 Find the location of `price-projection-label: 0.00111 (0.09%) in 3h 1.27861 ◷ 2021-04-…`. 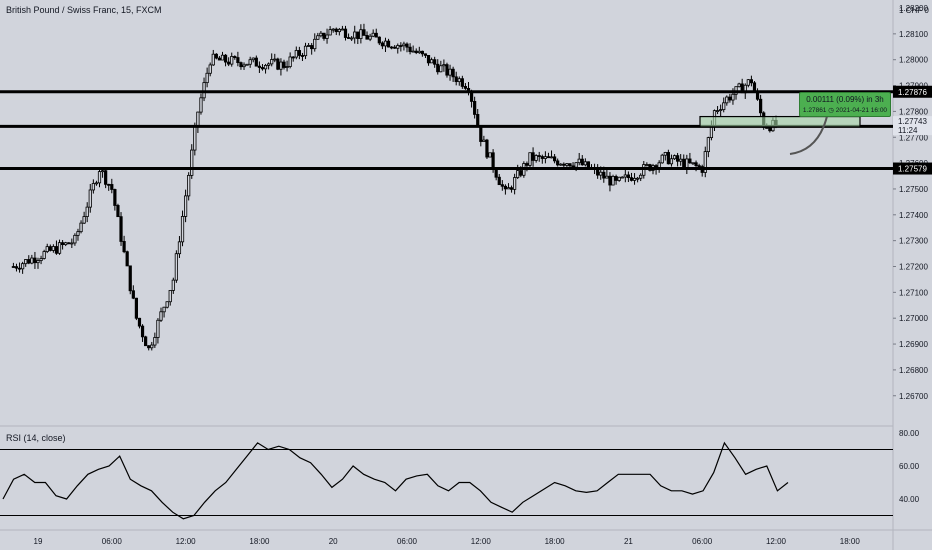

price-projection-label: 0.00111 (0.09%) in 3h 1.27861 ◷ 2021-04-… is located at coordinates (845, 104).